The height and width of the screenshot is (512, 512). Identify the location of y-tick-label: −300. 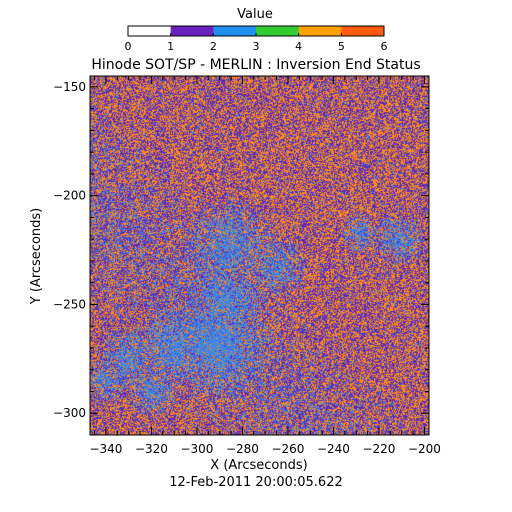
(69, 413).